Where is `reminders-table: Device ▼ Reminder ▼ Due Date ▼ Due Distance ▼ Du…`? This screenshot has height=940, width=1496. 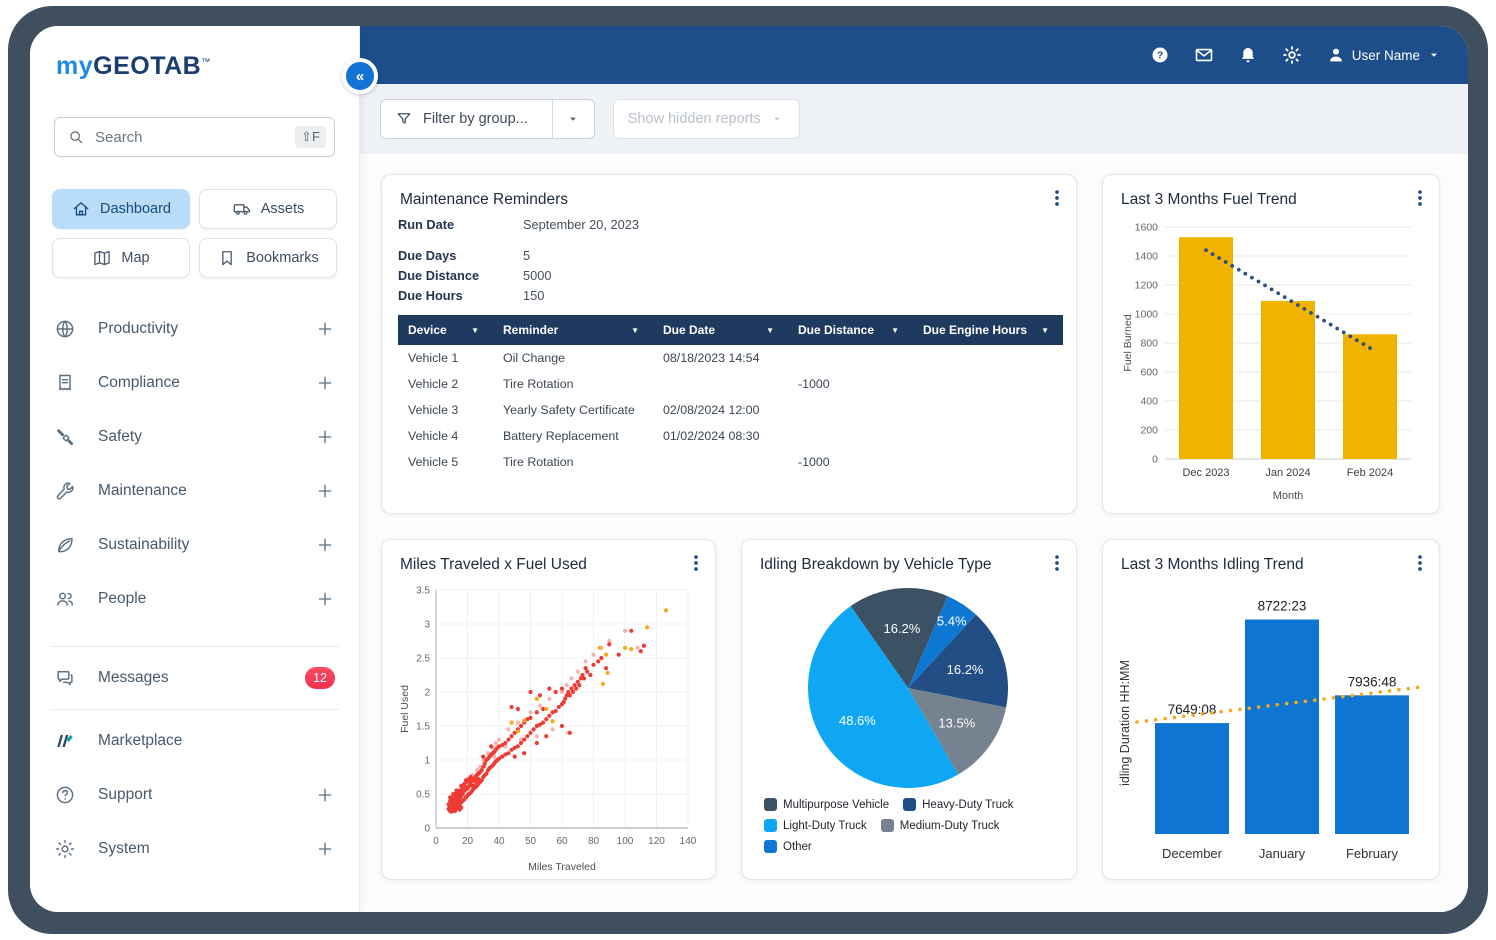
reminders-table: Device ▼ Reminder ▼ Due Date ▼ Due Distance ▼ Du… is located at coordinates (730, 395).